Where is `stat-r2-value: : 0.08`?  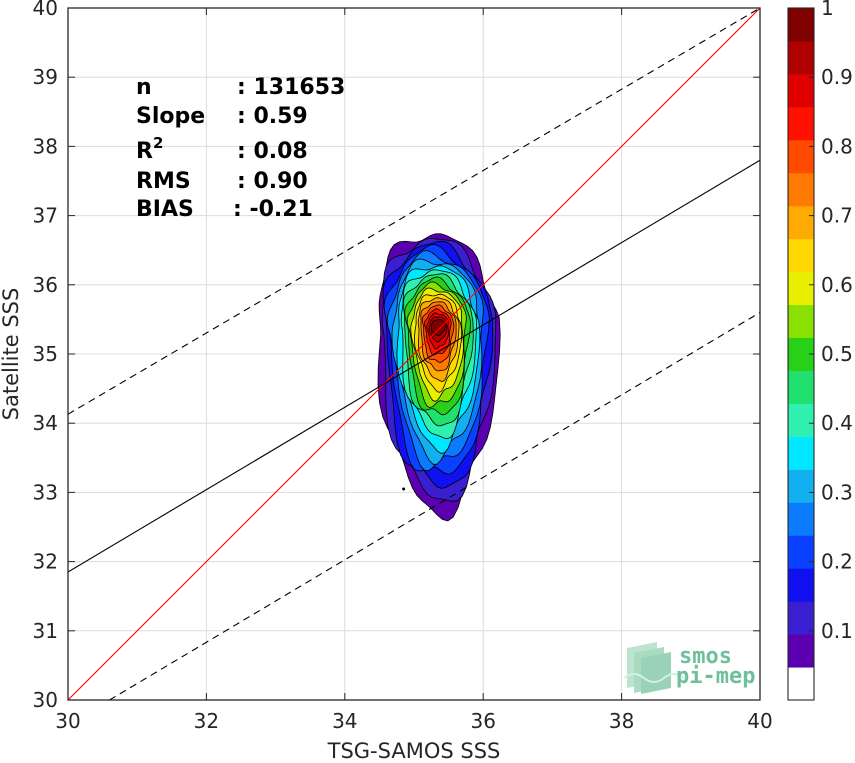
stat-r2-value: : 0.08 is located at coordinates (272, 151).